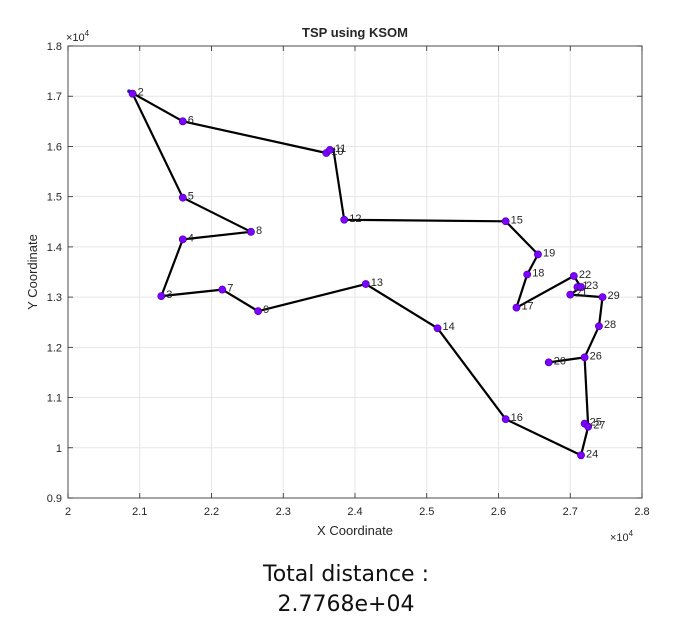  What do you see at coordinates (560, 361) in the screenshot?
I see `city-label: 20` at bounding box center [560, 361].